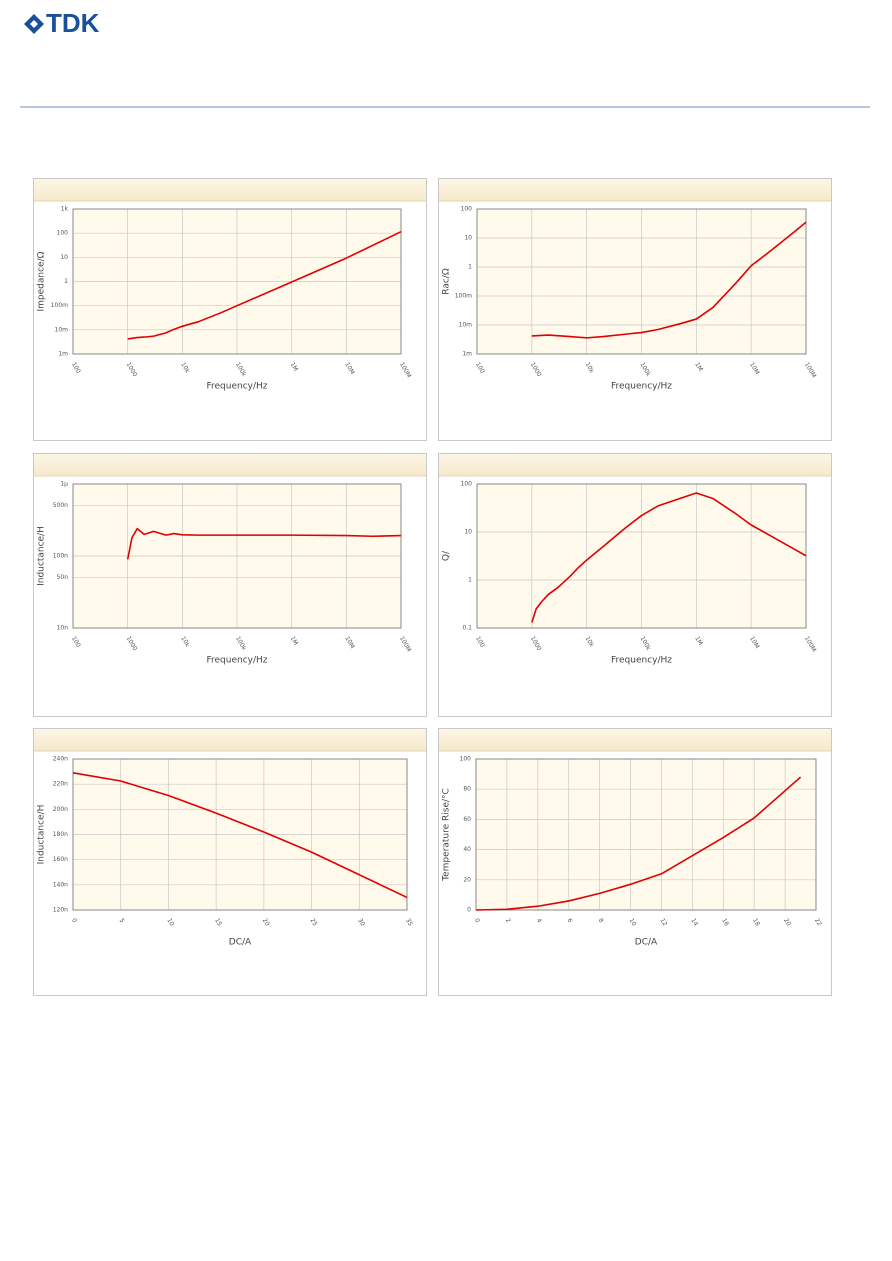  What do you see at coordinates (469, 910) in the screenshot?
I see `y-tick-label: 0` at bounding box center [469, 910].